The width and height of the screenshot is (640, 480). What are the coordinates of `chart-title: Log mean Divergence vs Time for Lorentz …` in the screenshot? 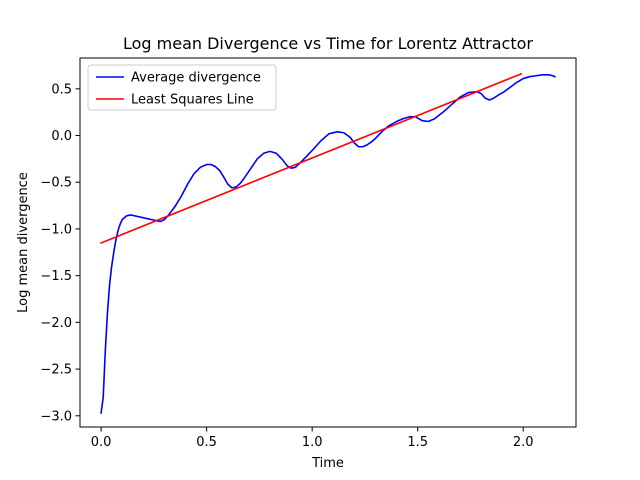 It's located at (328, 43).